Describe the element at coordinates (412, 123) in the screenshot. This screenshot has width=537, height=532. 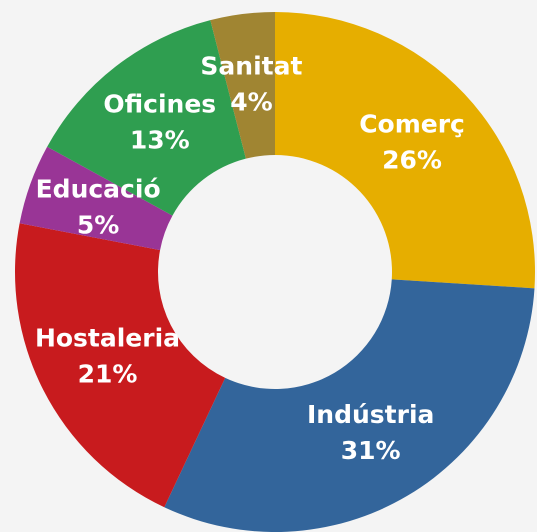
I see `slice-label: Comerç` at that location.